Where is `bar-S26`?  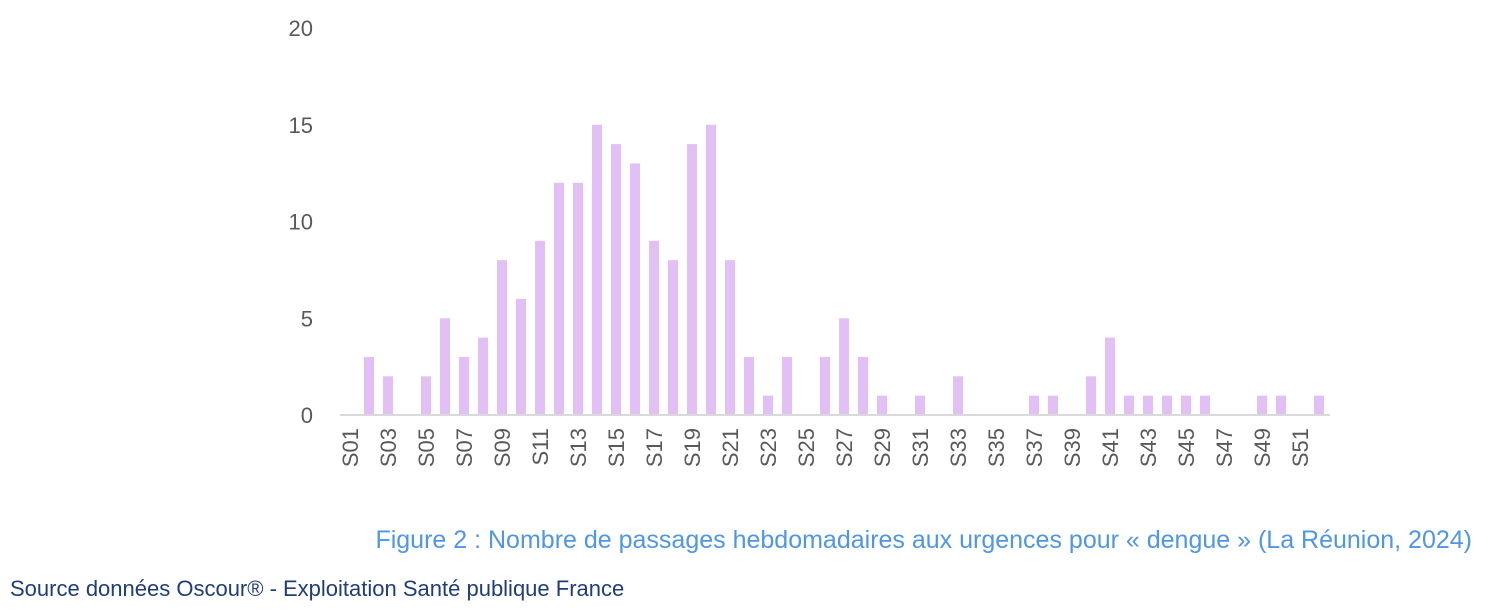 bar-S26 is located at coordinates (825, 385).